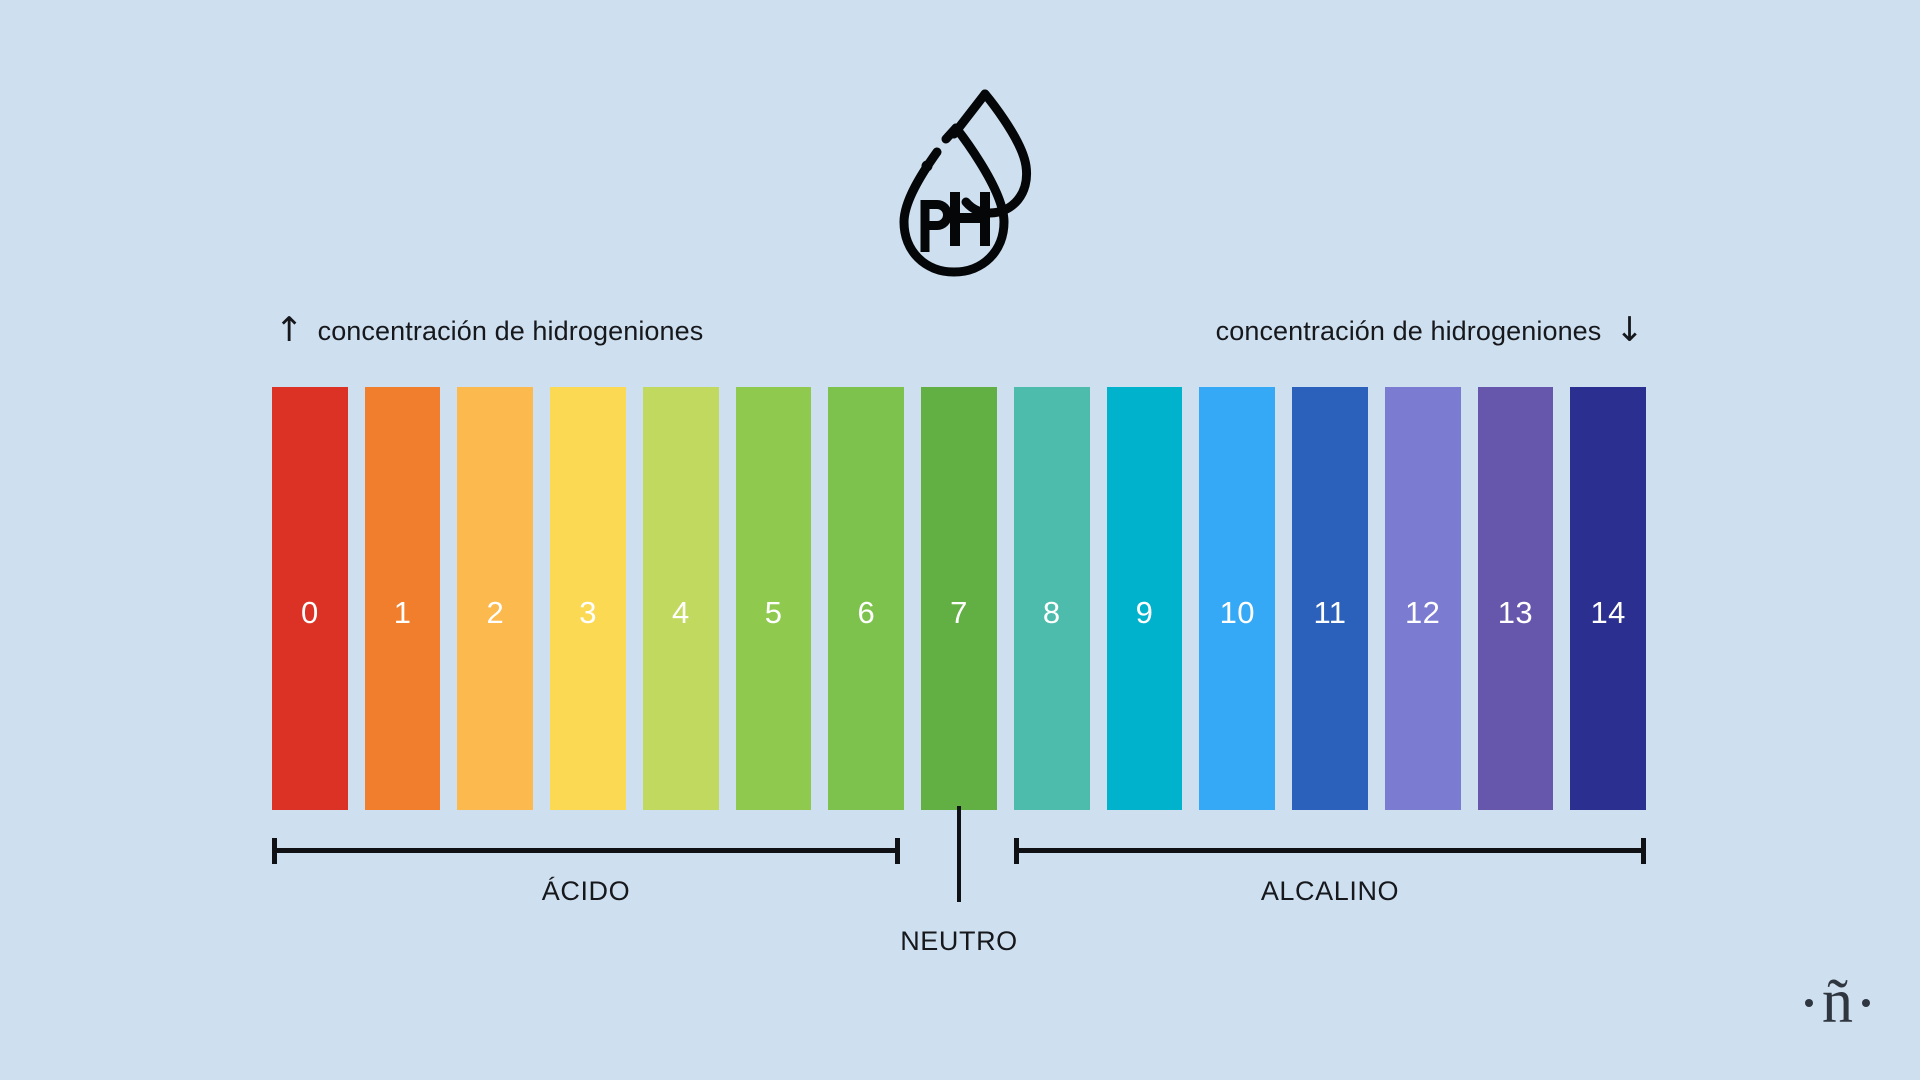 This screenshot has width=1920, height=1080. I want to click on ph-bar-6: 6, so click(866, 598).